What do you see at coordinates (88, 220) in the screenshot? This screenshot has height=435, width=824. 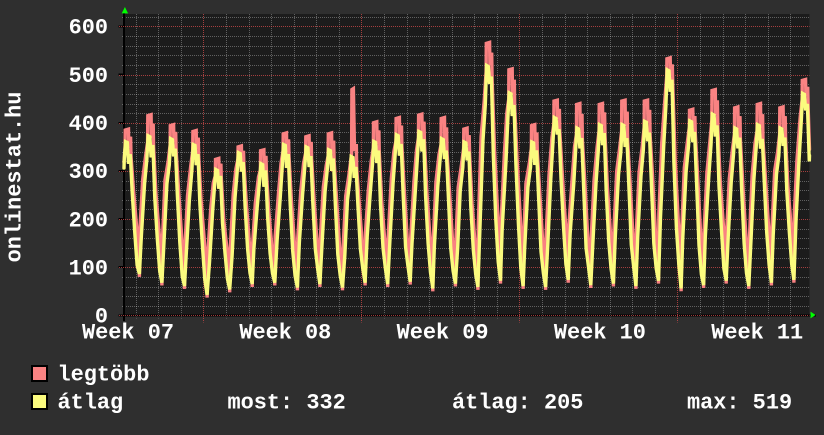 I see `svg-text: 200` at bounding box center [88, 220].